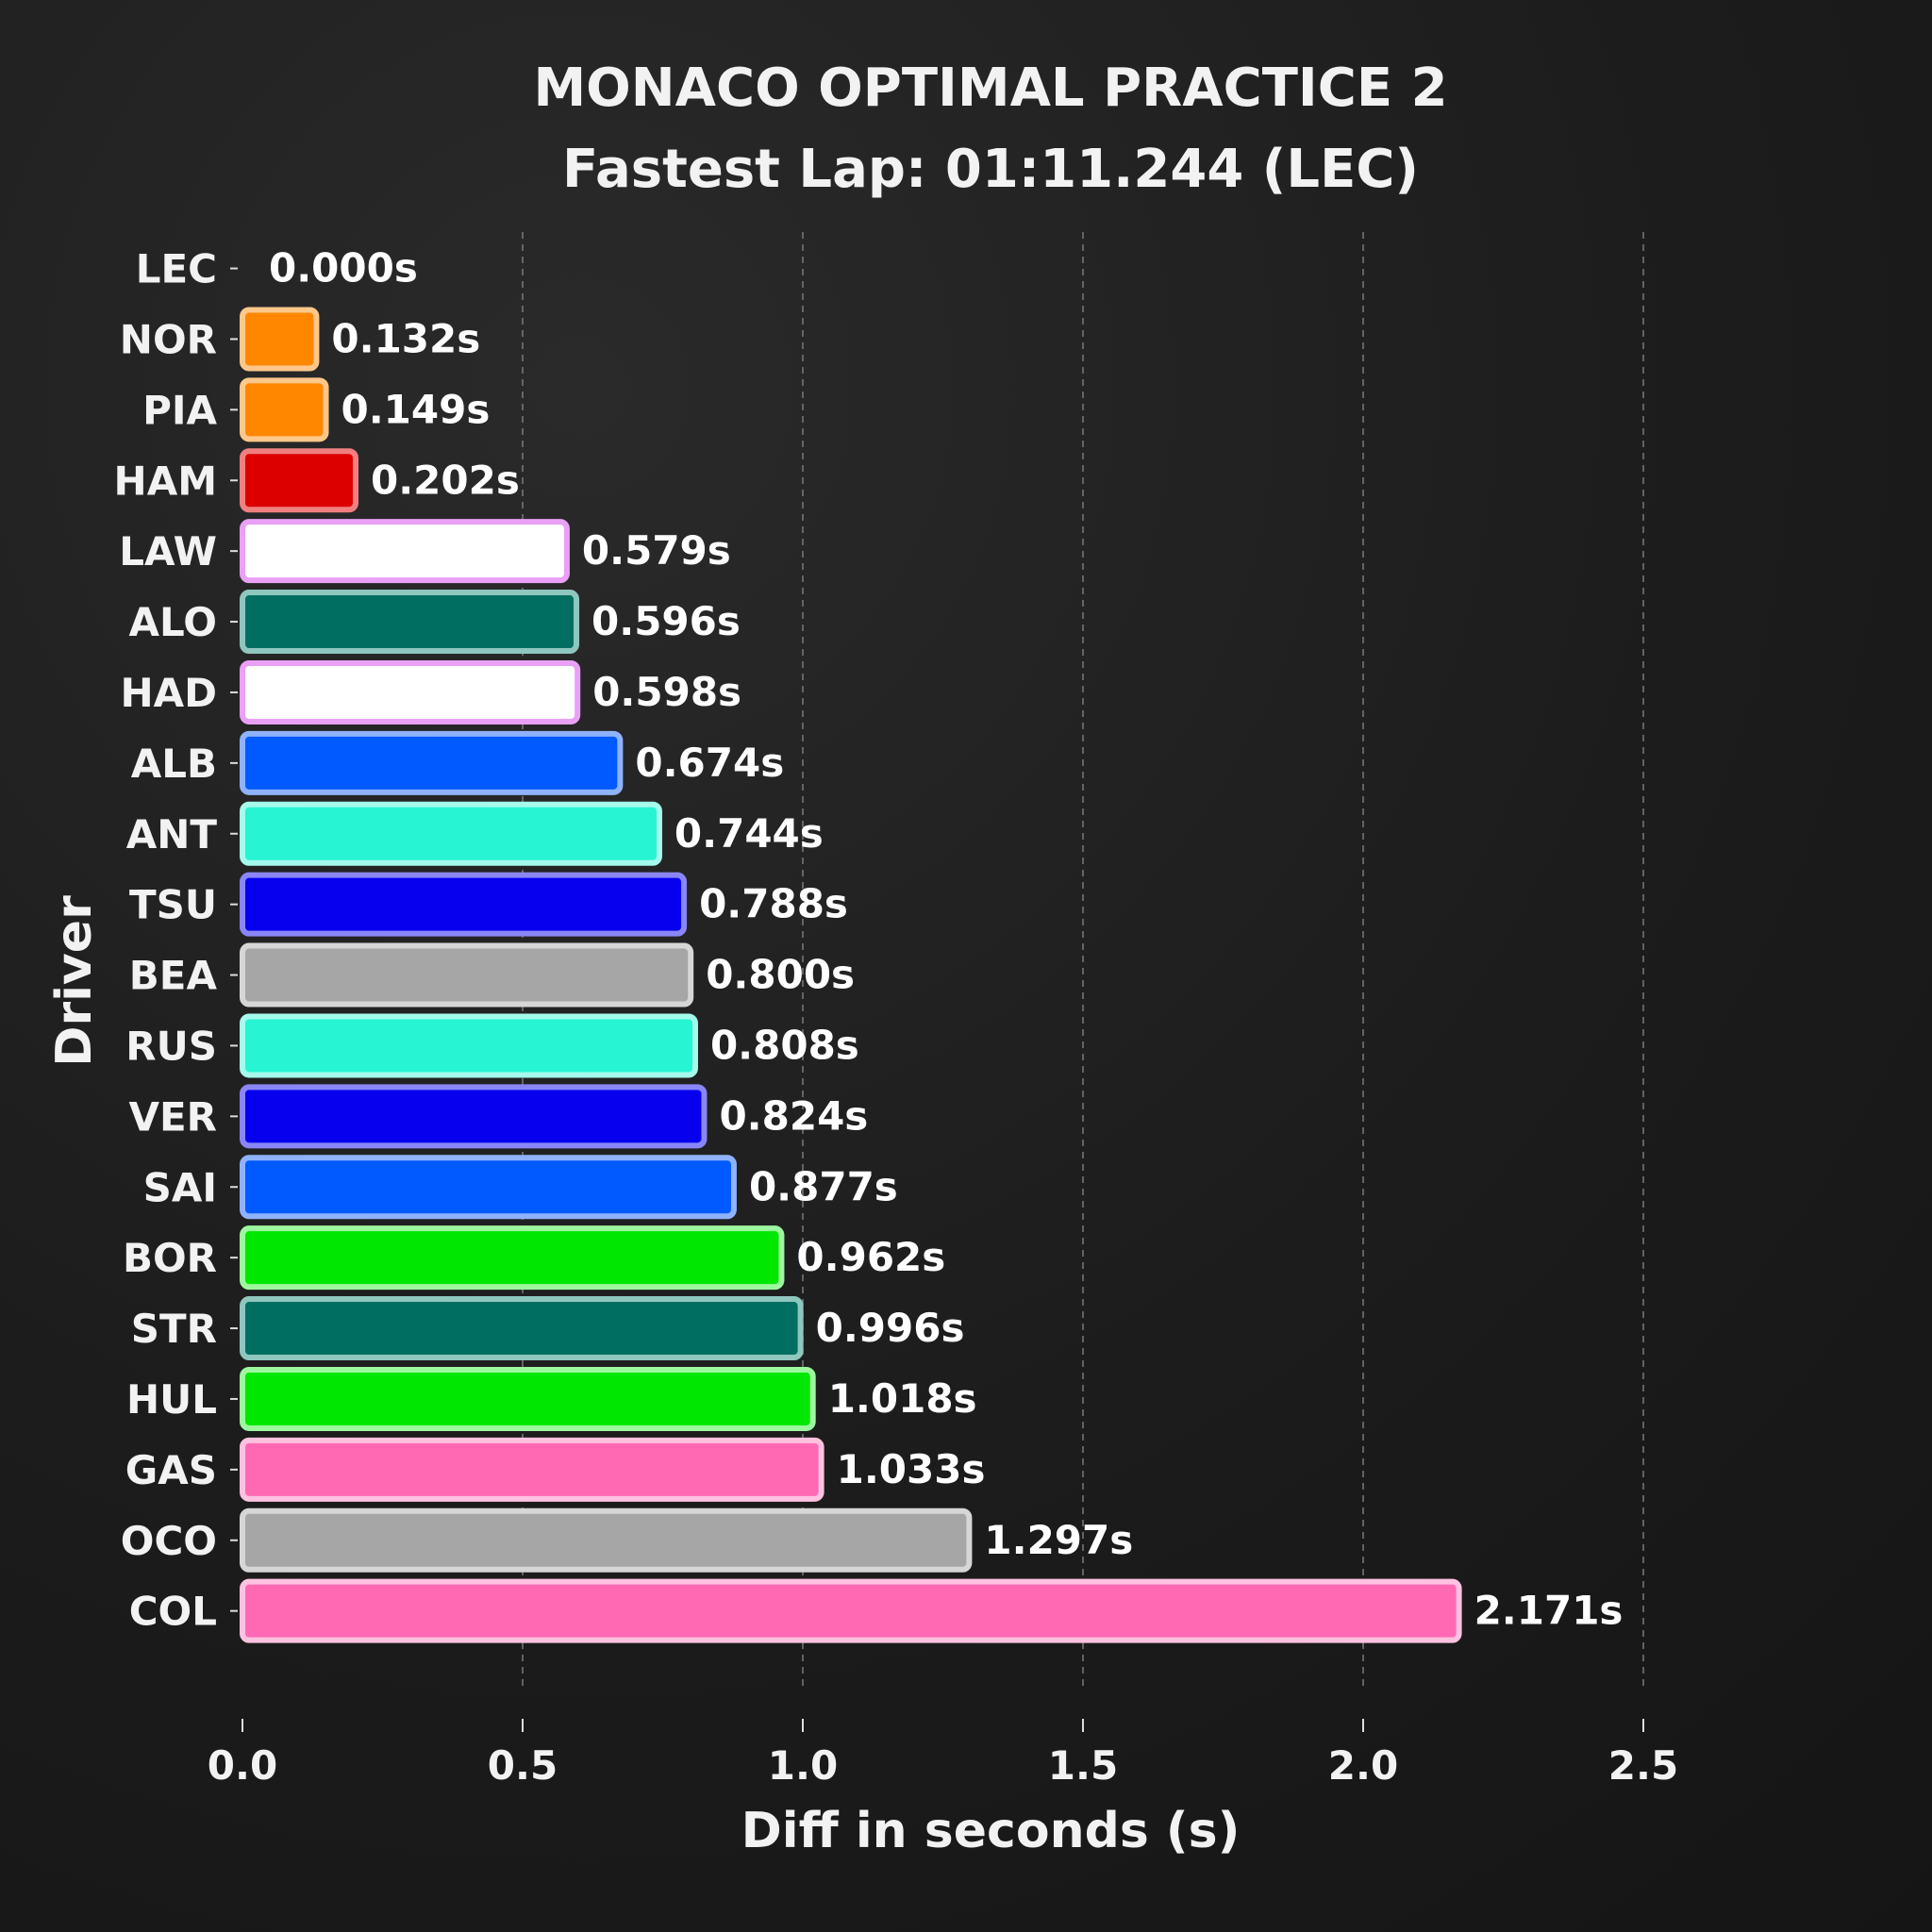  What do you see at coordinates (709, 763) in the screenshot?
I see `value-label: 0.674s` at bounding box center [709, 763].